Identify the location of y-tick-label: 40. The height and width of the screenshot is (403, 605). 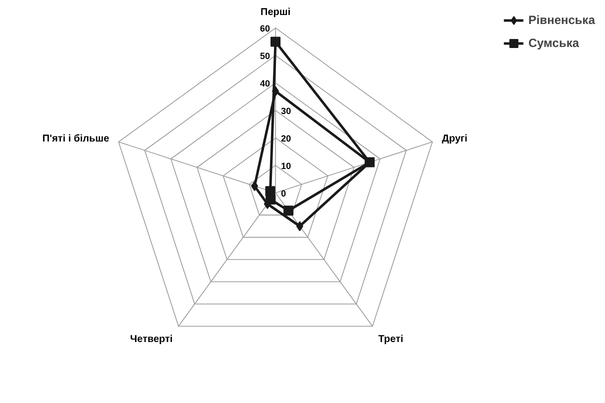
(265, 83).